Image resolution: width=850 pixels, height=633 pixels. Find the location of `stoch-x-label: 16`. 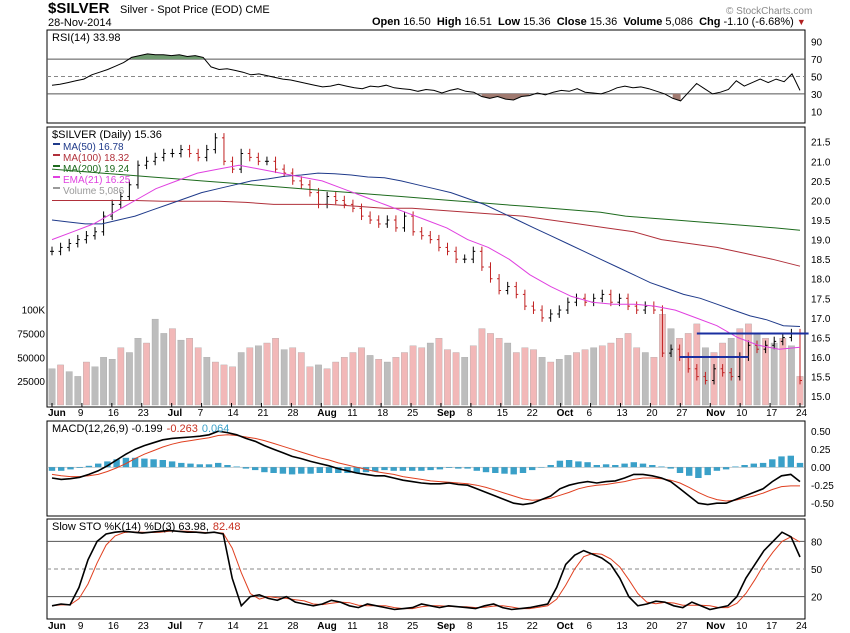

stoch-x-label: 16 is located at coordinates (114, 626).